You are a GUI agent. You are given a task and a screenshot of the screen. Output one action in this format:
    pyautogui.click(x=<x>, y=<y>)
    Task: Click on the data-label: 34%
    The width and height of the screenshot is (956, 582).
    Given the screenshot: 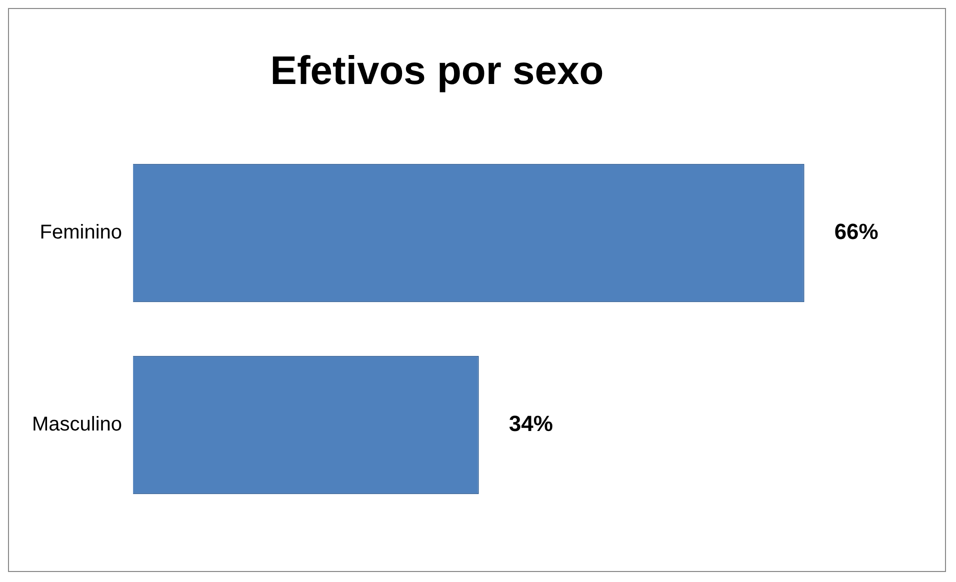 What is the action you would take?
    pyautogui.click(x=530, y=423)
    